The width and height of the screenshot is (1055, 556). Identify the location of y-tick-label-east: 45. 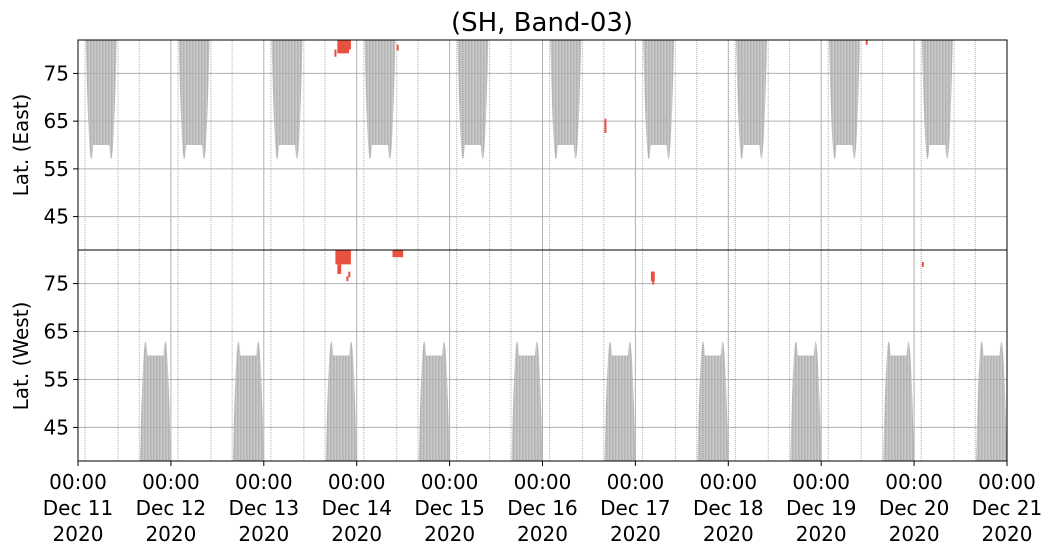
(56, 217).